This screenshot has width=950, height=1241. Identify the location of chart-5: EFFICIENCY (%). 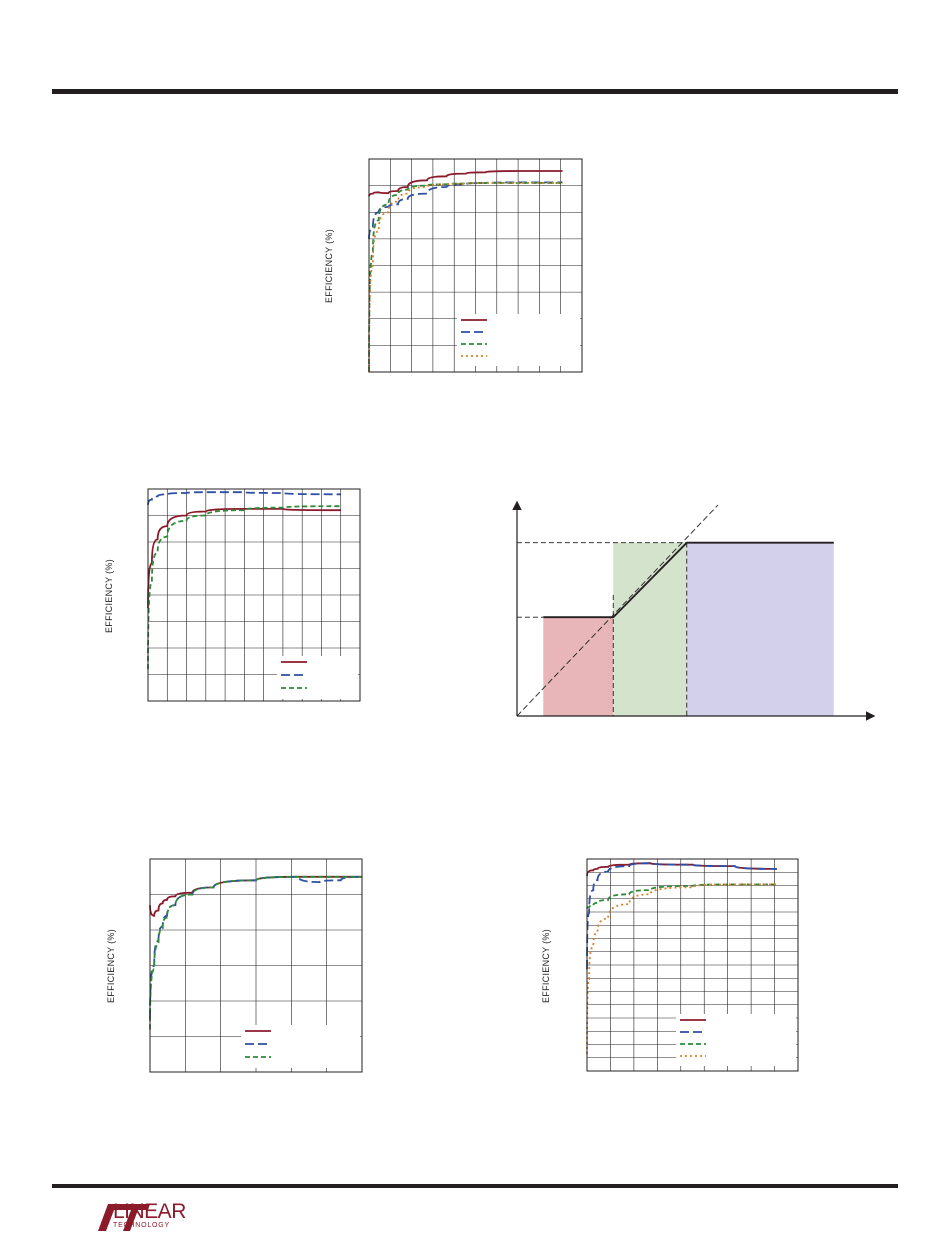
(670, 965).